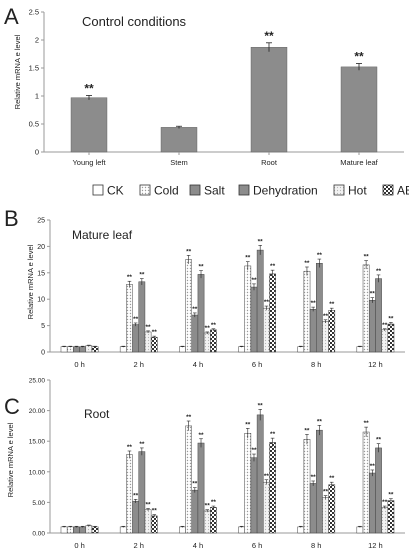 Image resolution: width=409 pixels, height=550 pixels. What do you see at coordinates (37, 40) in the screenshot?
I see `y-tick-label: 2` at bounding box center [37, 40].